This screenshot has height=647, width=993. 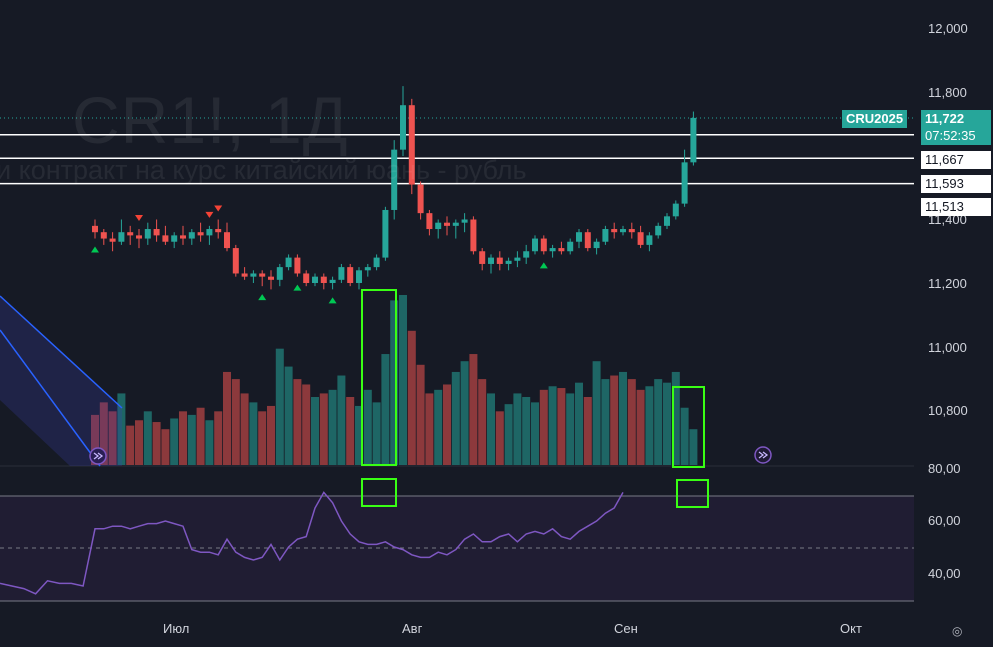 What do you see at coordinates (210, 120) in the screenshot?
I see `symbol-watermark: CR1!, 1Д` at bounding box center [210, 120].